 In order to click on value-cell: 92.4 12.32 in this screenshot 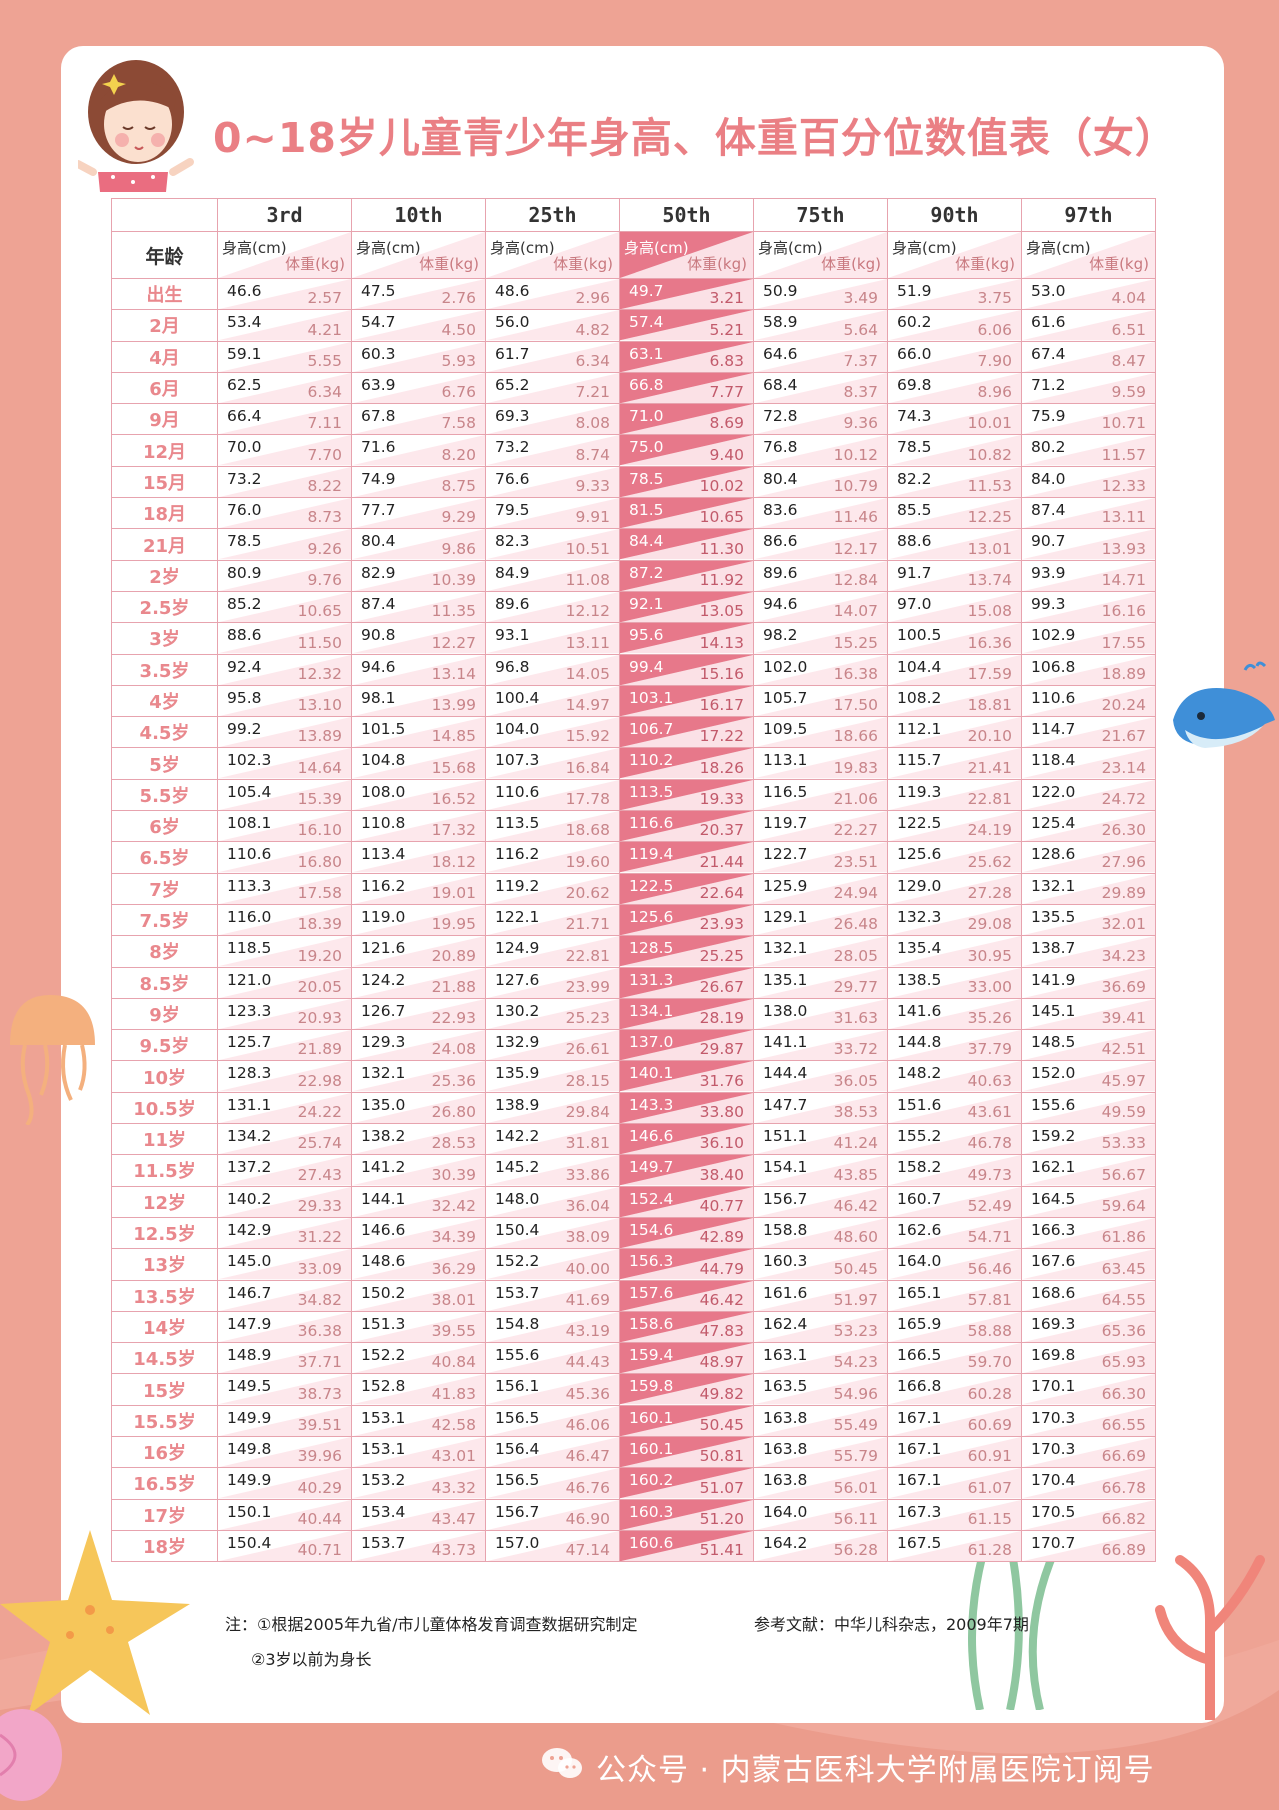, I will do `click(284, 669)`.